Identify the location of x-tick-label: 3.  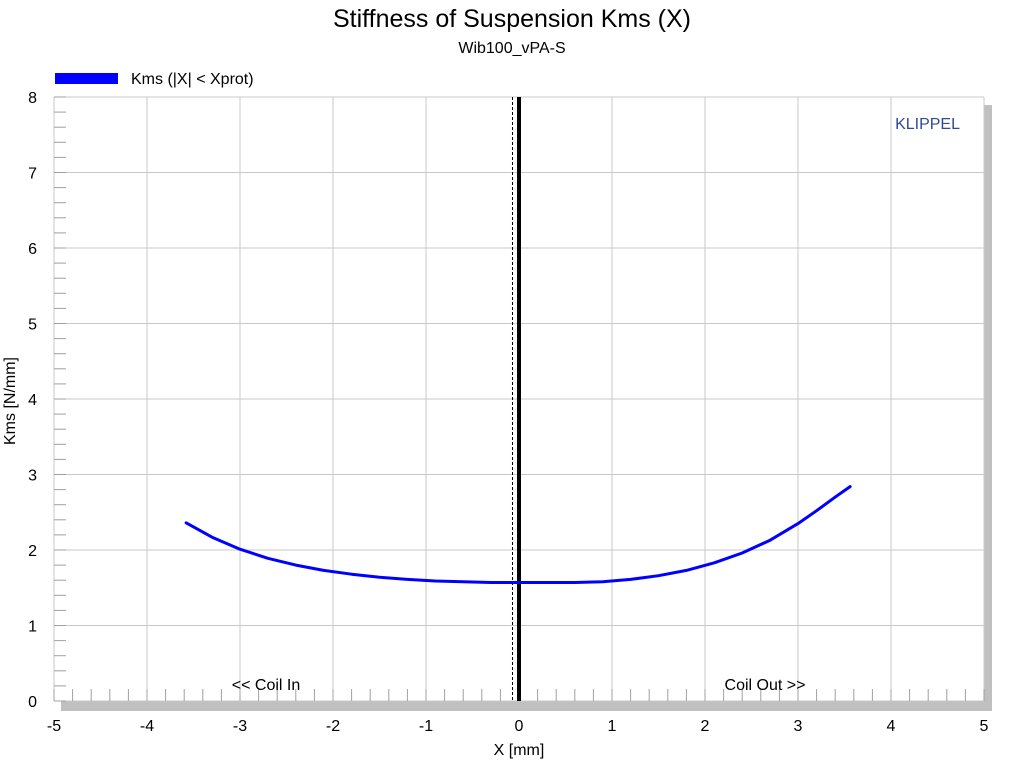
(798, 726).